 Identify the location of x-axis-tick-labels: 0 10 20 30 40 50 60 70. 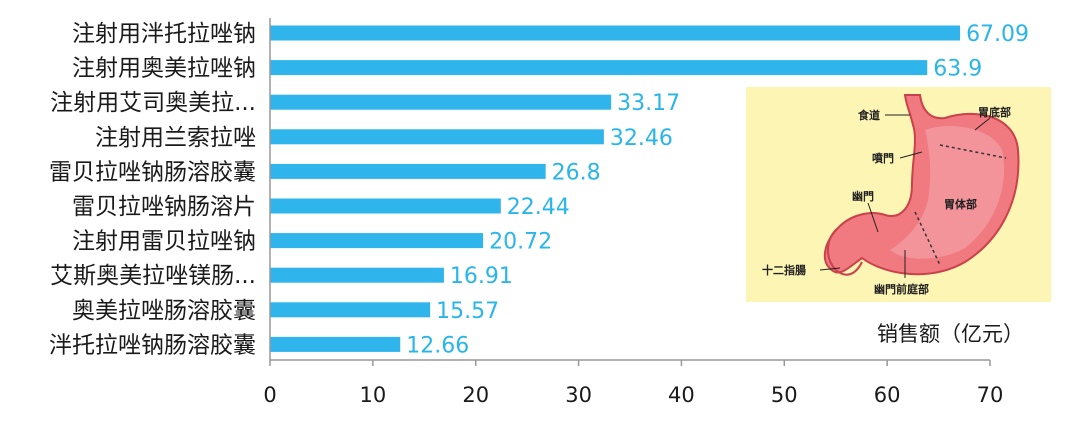
(633, 395).